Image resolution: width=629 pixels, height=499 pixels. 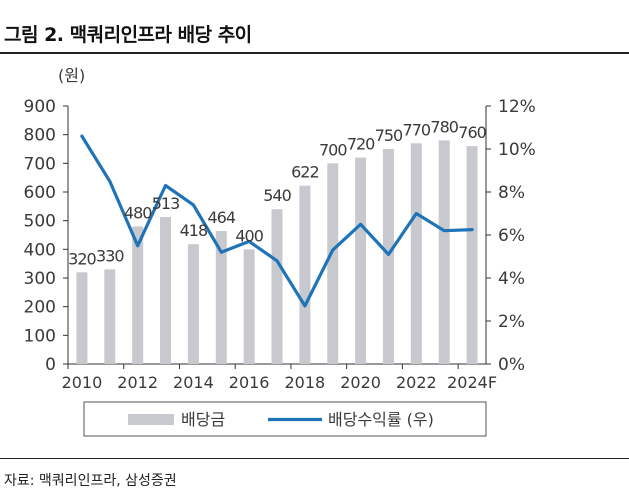 I want to click on y-left-tick-label: 300, so click(x=40, y=279).